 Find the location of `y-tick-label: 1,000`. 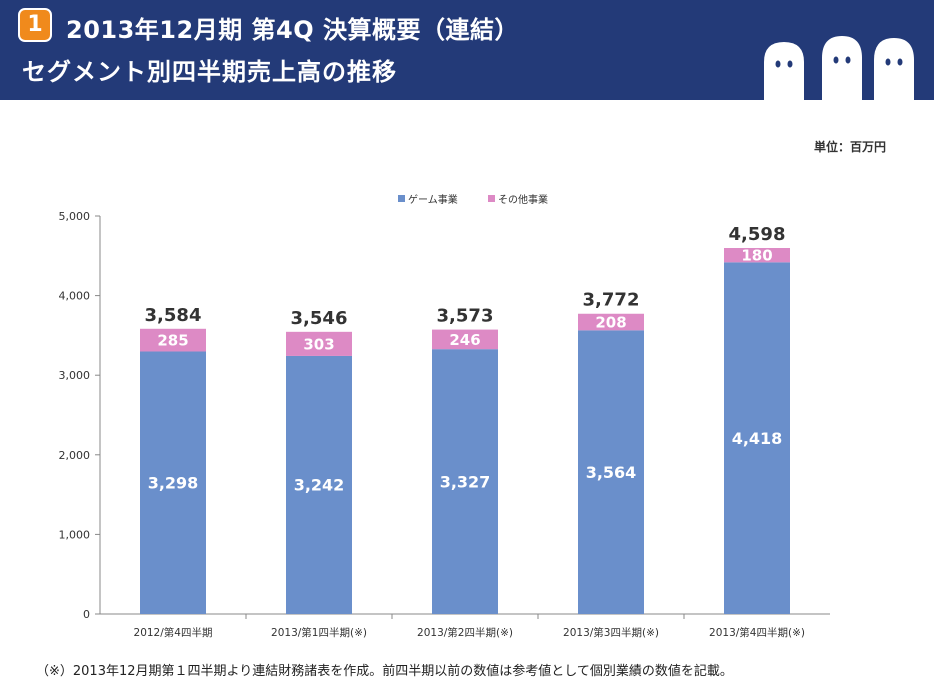

y-tick-label: 1,000 is located at coordinates (75, 534).